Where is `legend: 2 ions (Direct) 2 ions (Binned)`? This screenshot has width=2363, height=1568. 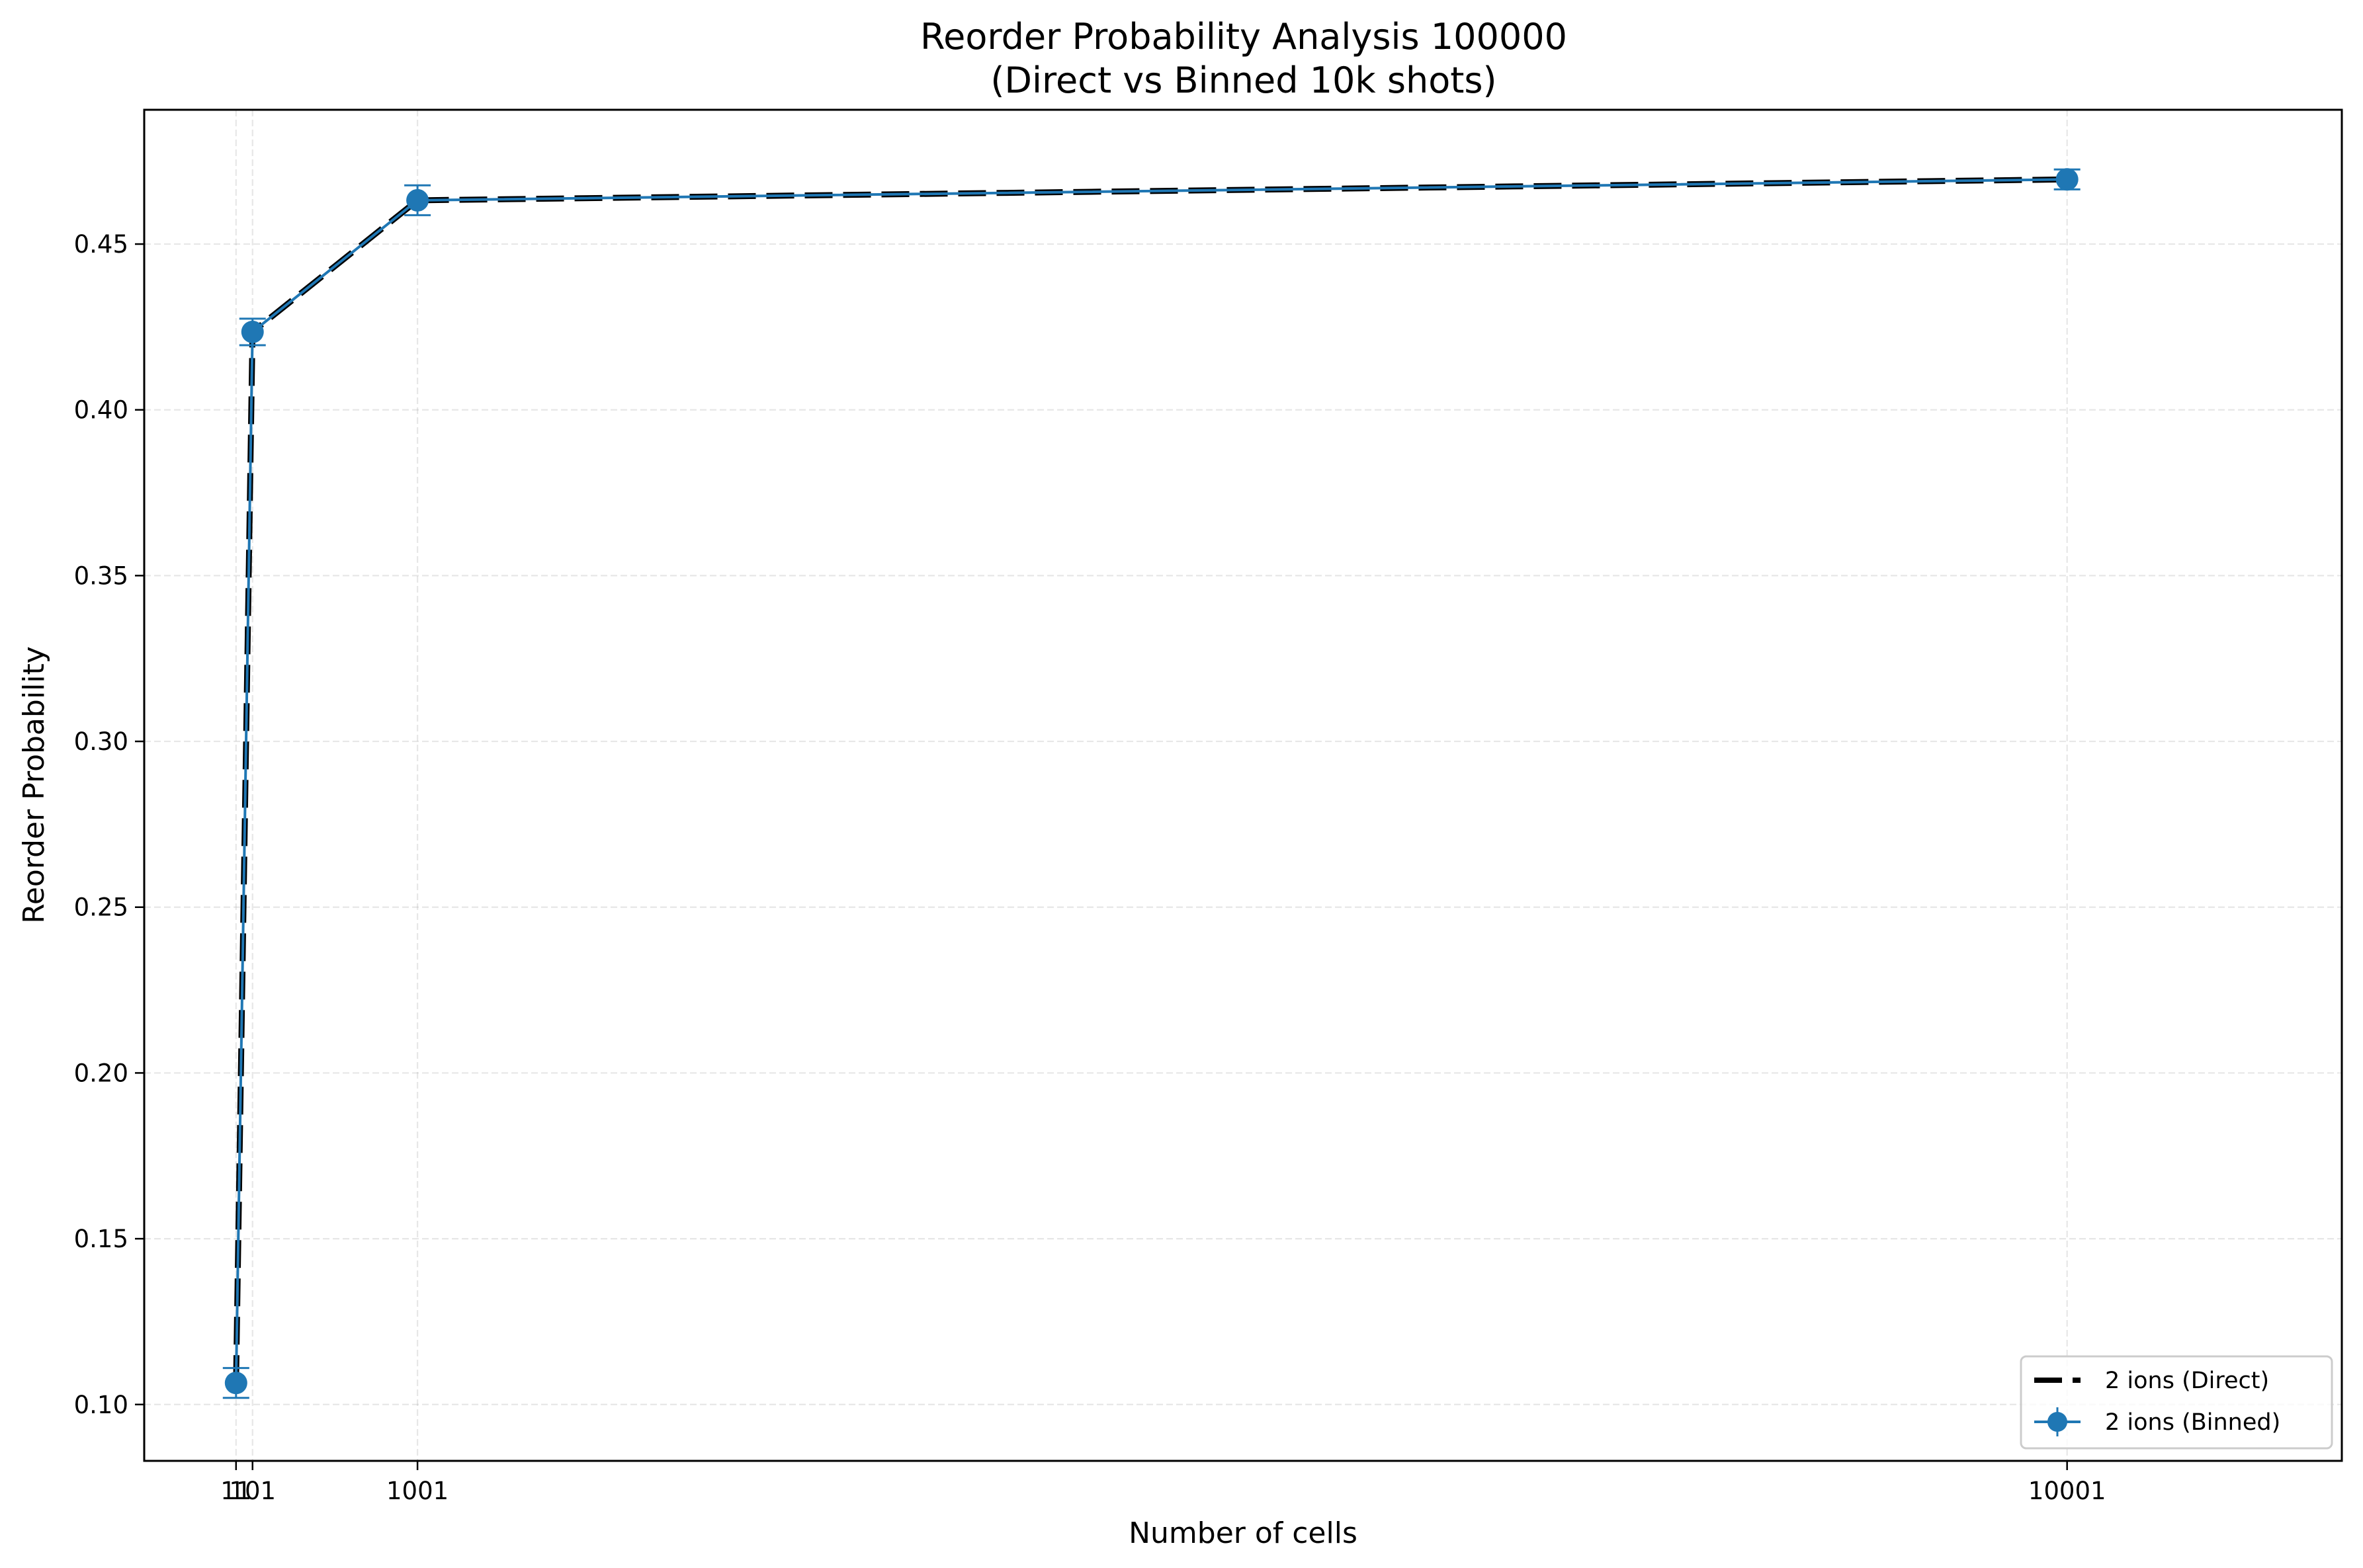
legend: 2 ions (Direct) 2 ions (Binned) is located at coordinates (2176, 1402).